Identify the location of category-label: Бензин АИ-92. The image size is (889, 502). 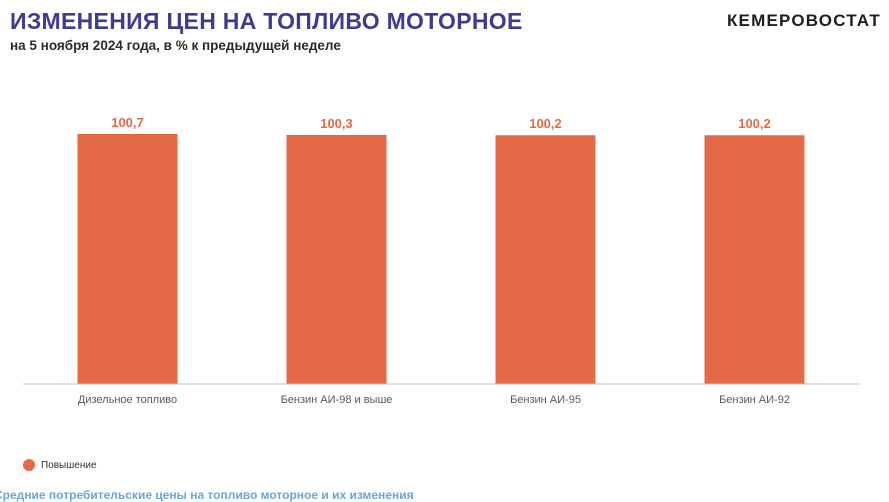
(754, 400).